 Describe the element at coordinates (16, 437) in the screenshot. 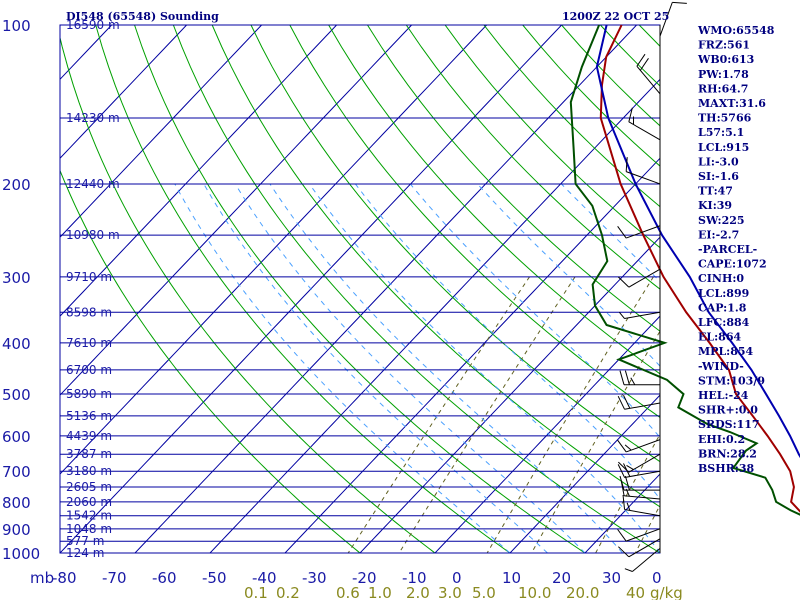

I see `pressure-label: 600` at that location.